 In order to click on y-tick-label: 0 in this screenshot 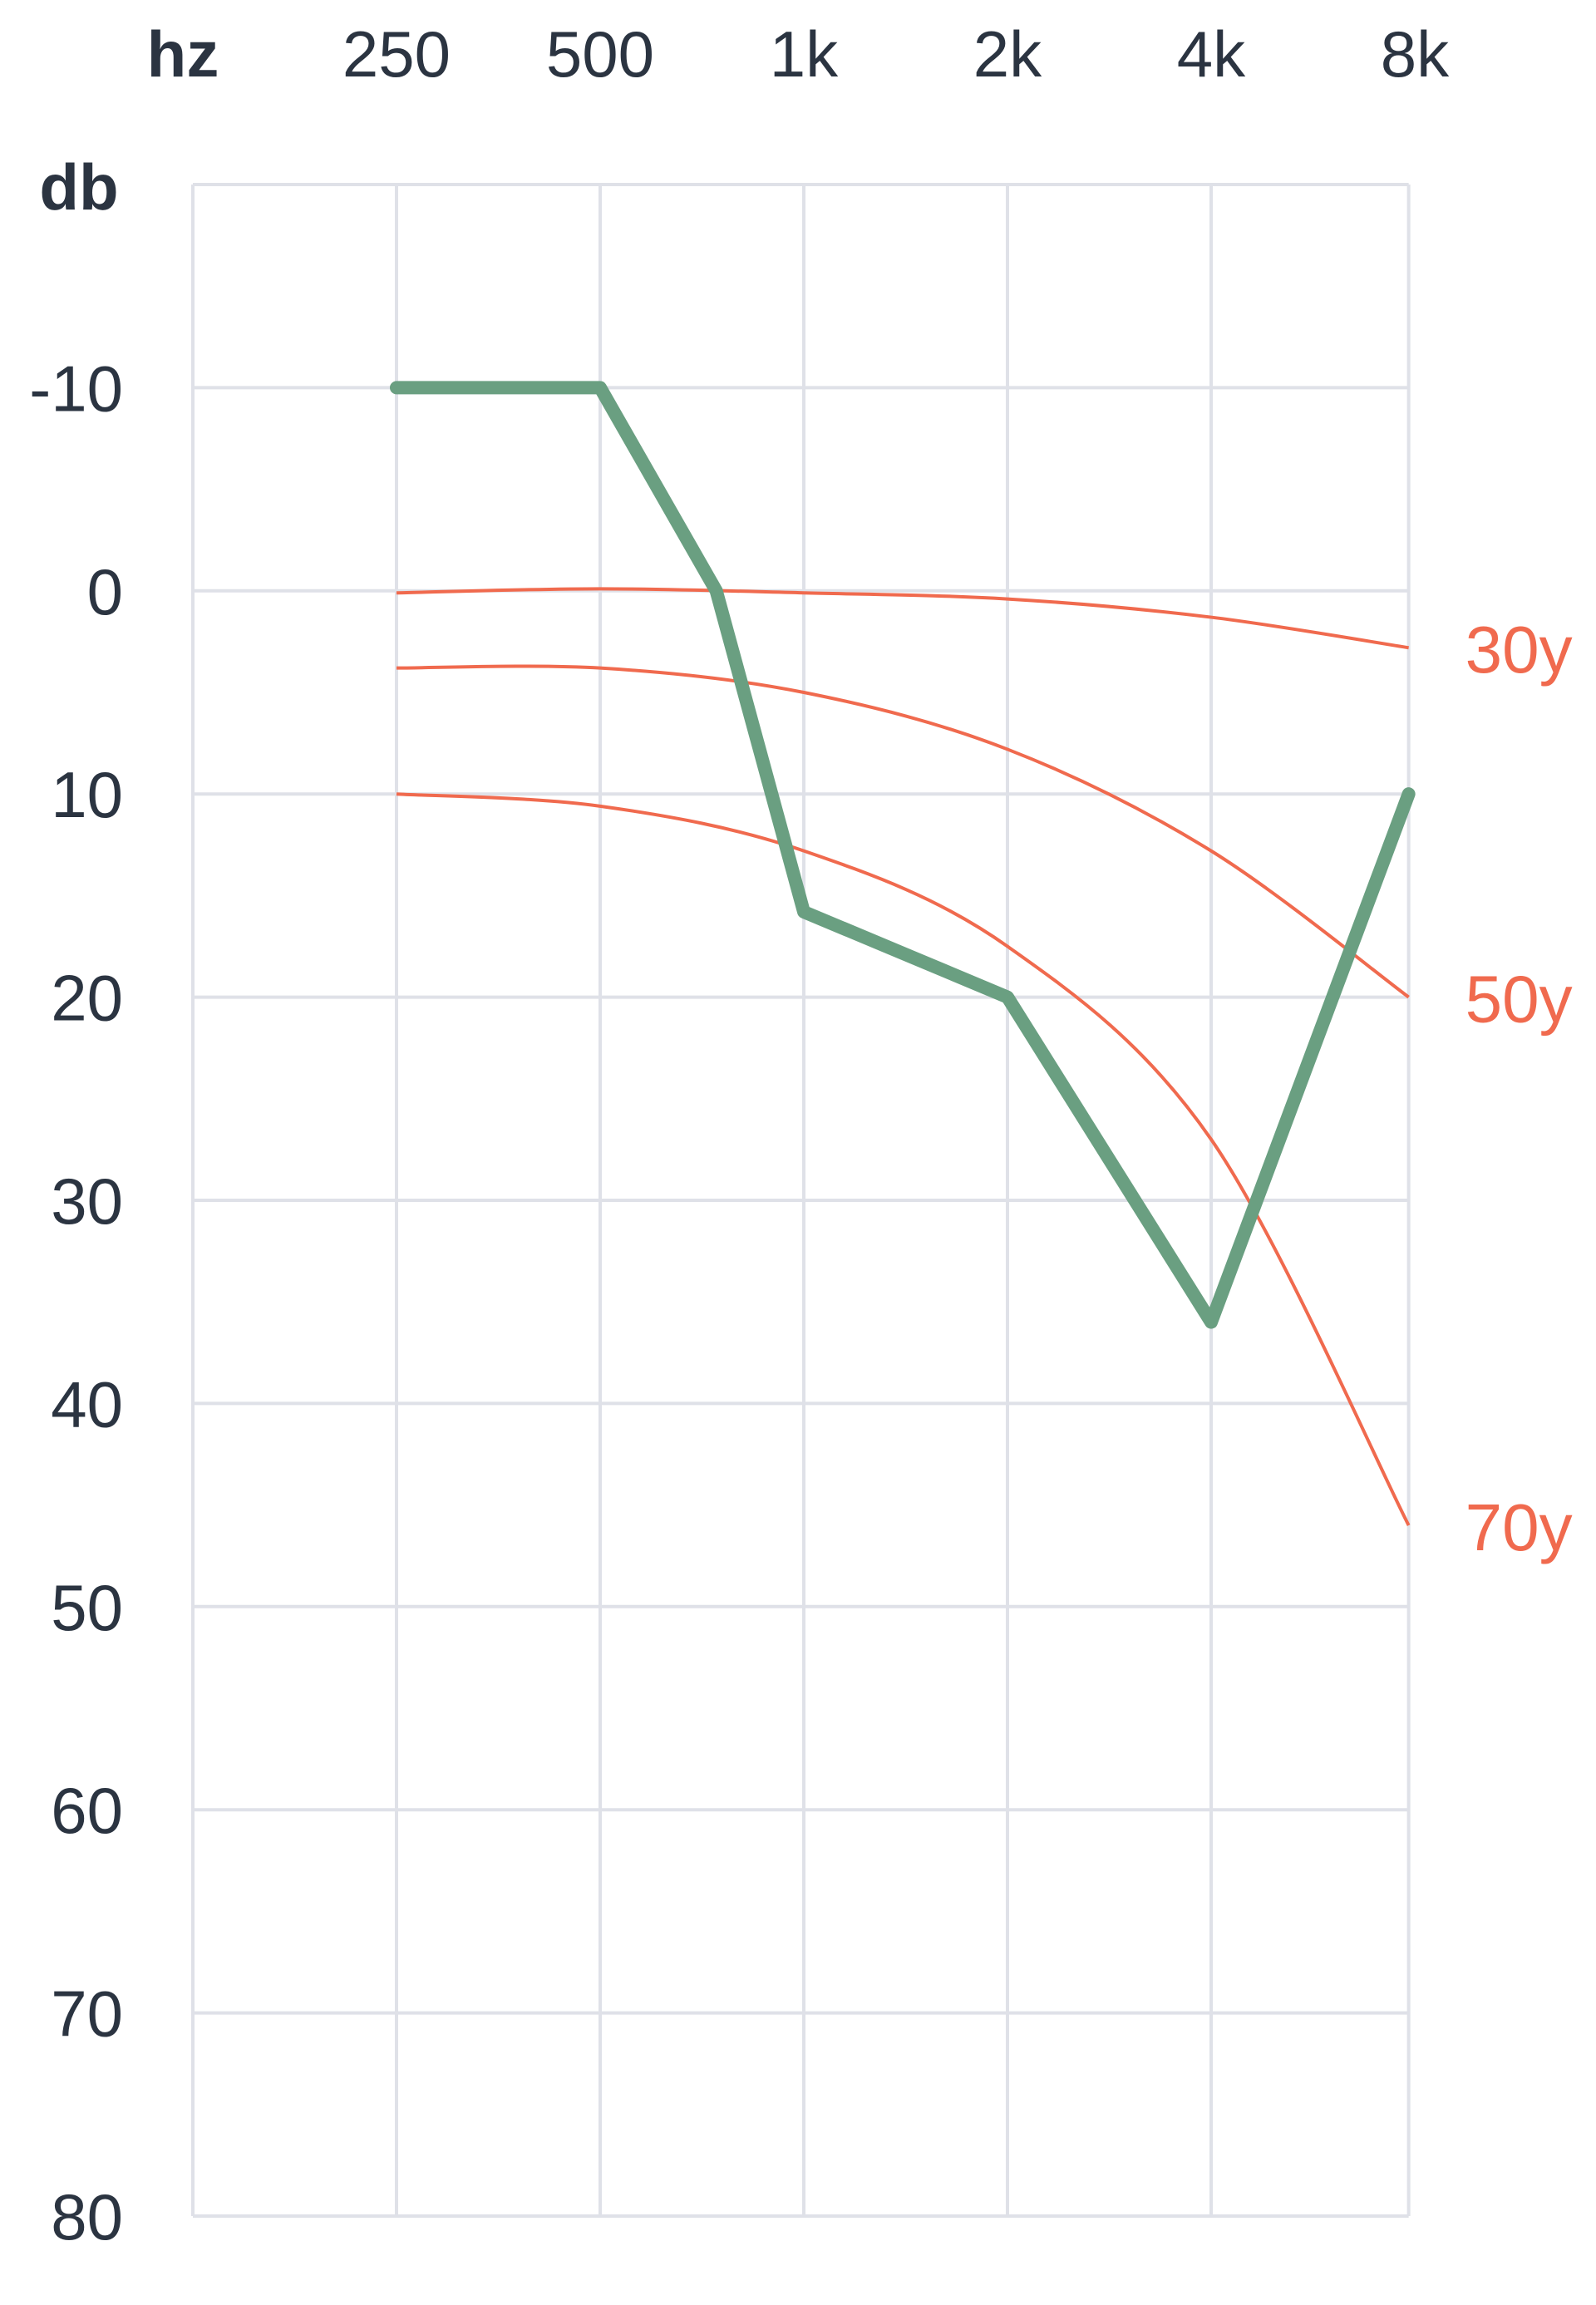, I will do `click(105, 592)`.